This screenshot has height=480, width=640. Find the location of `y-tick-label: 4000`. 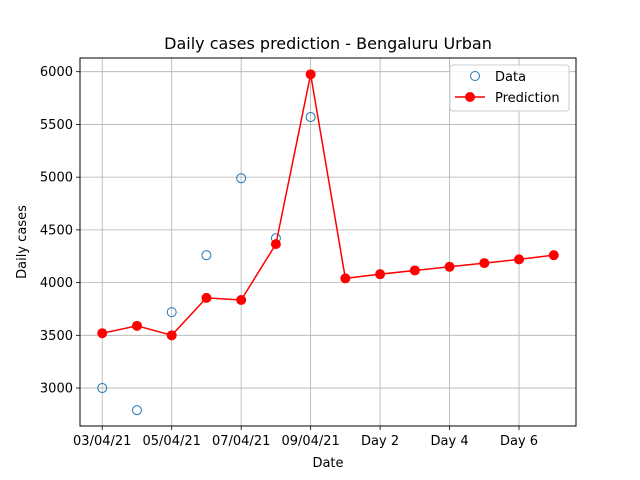

y-tick-label: 4000 is located at coordinates (56, 283).